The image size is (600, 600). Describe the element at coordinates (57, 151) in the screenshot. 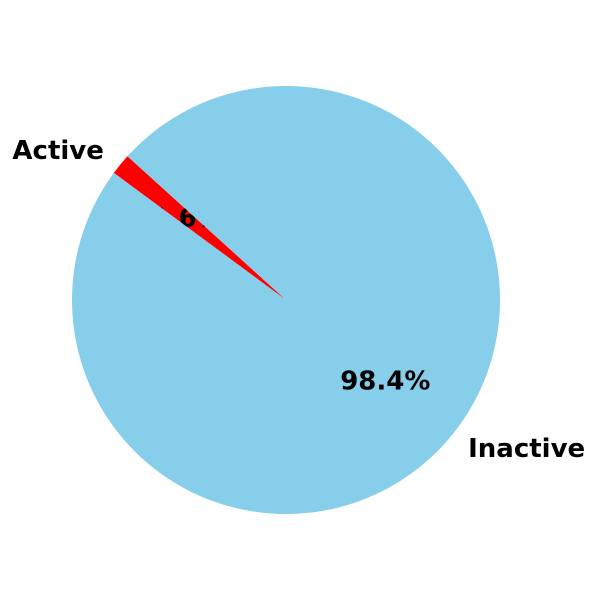

I see `pie-category-label-active: Active` at that location.